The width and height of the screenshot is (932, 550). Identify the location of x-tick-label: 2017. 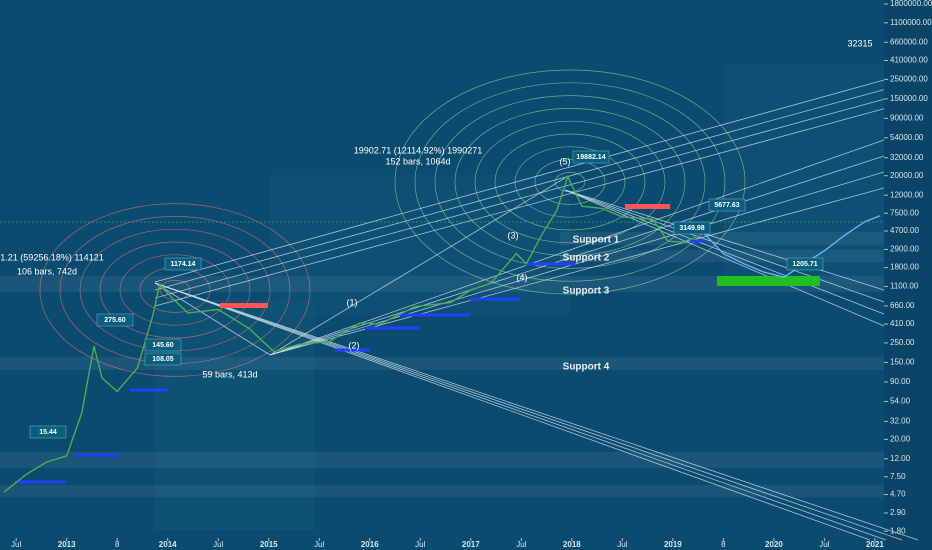
(471, 544).